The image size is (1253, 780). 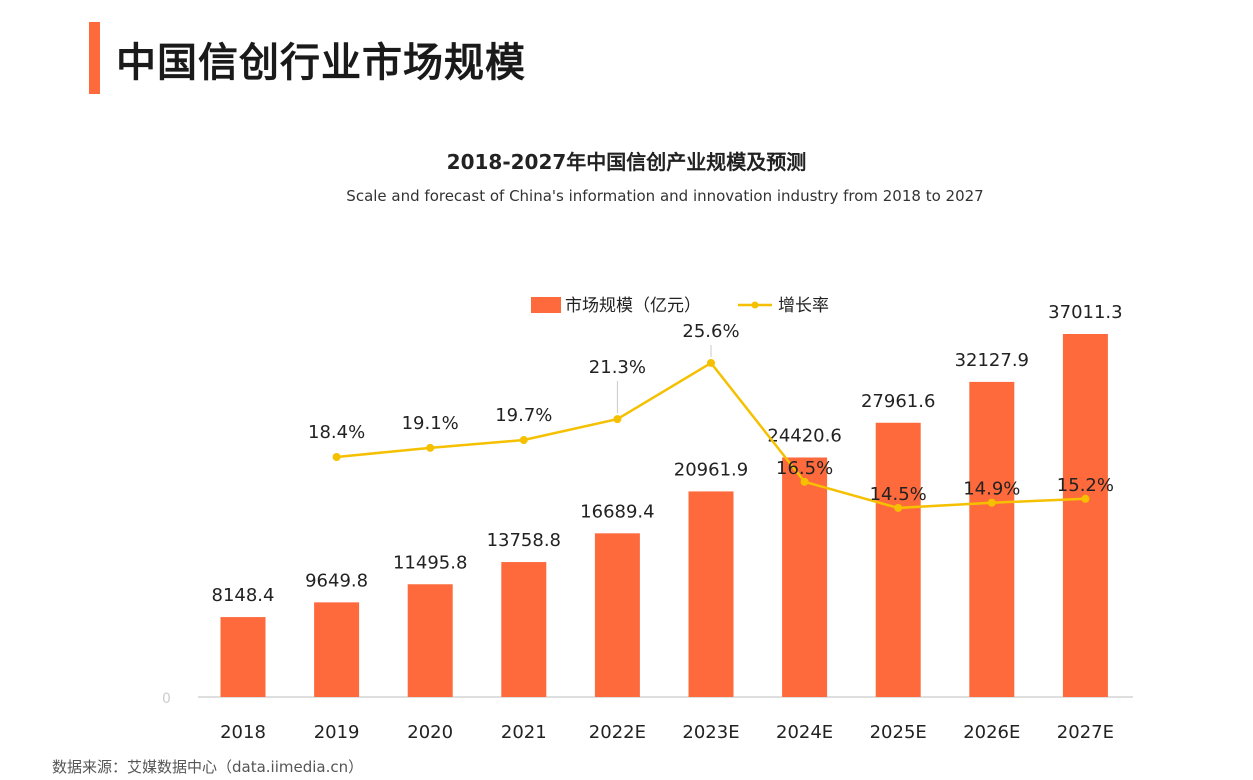 What do you see at coordinates (898, 732) in the screenshot?
I see `x-tick-2025E: 2025E` at bounding box center [898, 732].